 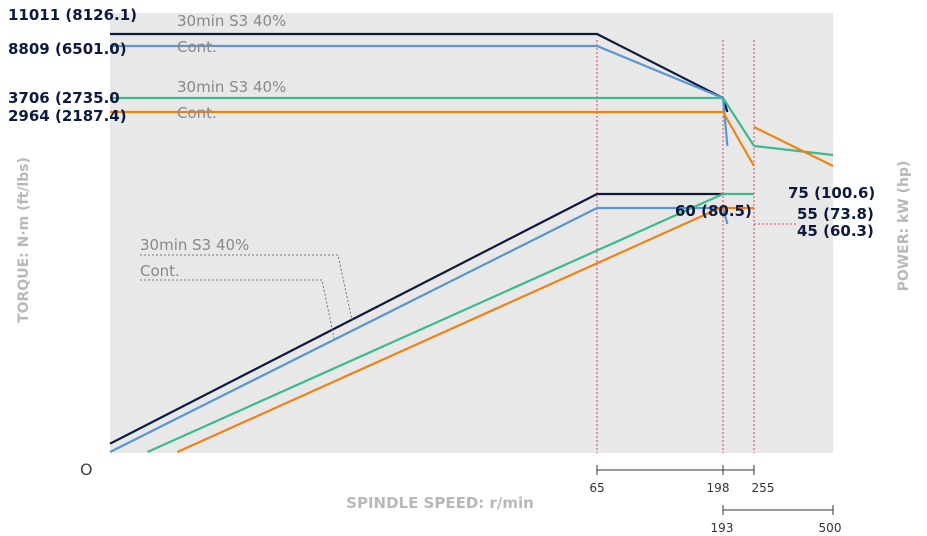 What do you see at coordinates (64, 98) in the screenshot?
I see `torque-label-c: 3706 (2735.0` at bounding box center [64, 98].